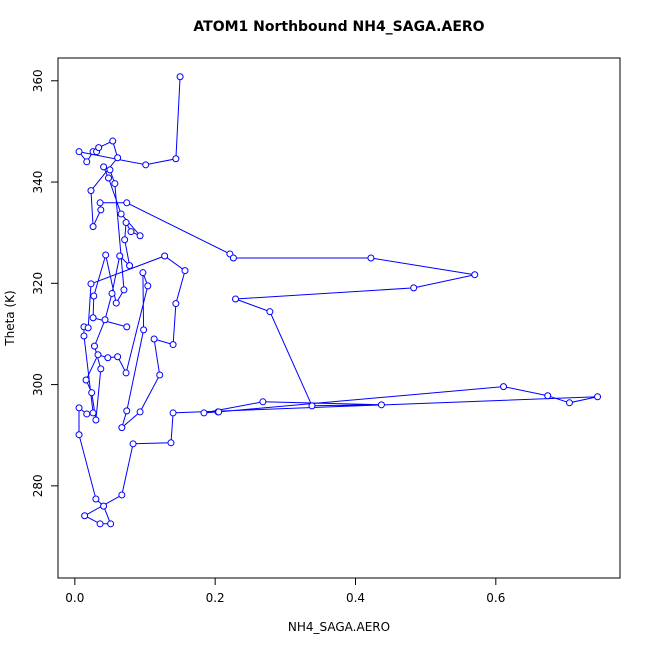  I want to click on x-tick-label: 0.2, so click(215, 598).